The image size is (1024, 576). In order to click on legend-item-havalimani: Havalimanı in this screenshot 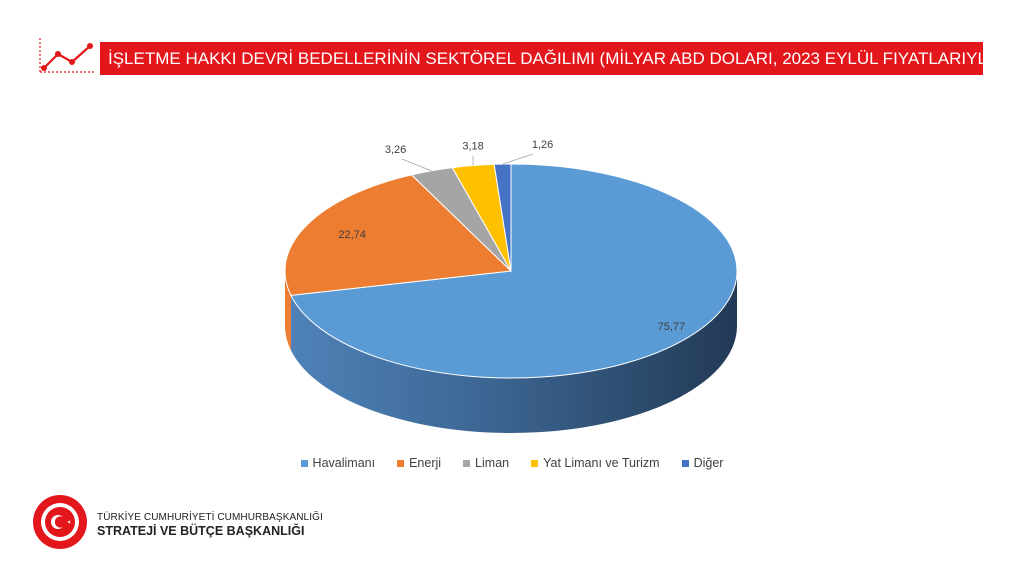, I will do `click(338, 463)`.